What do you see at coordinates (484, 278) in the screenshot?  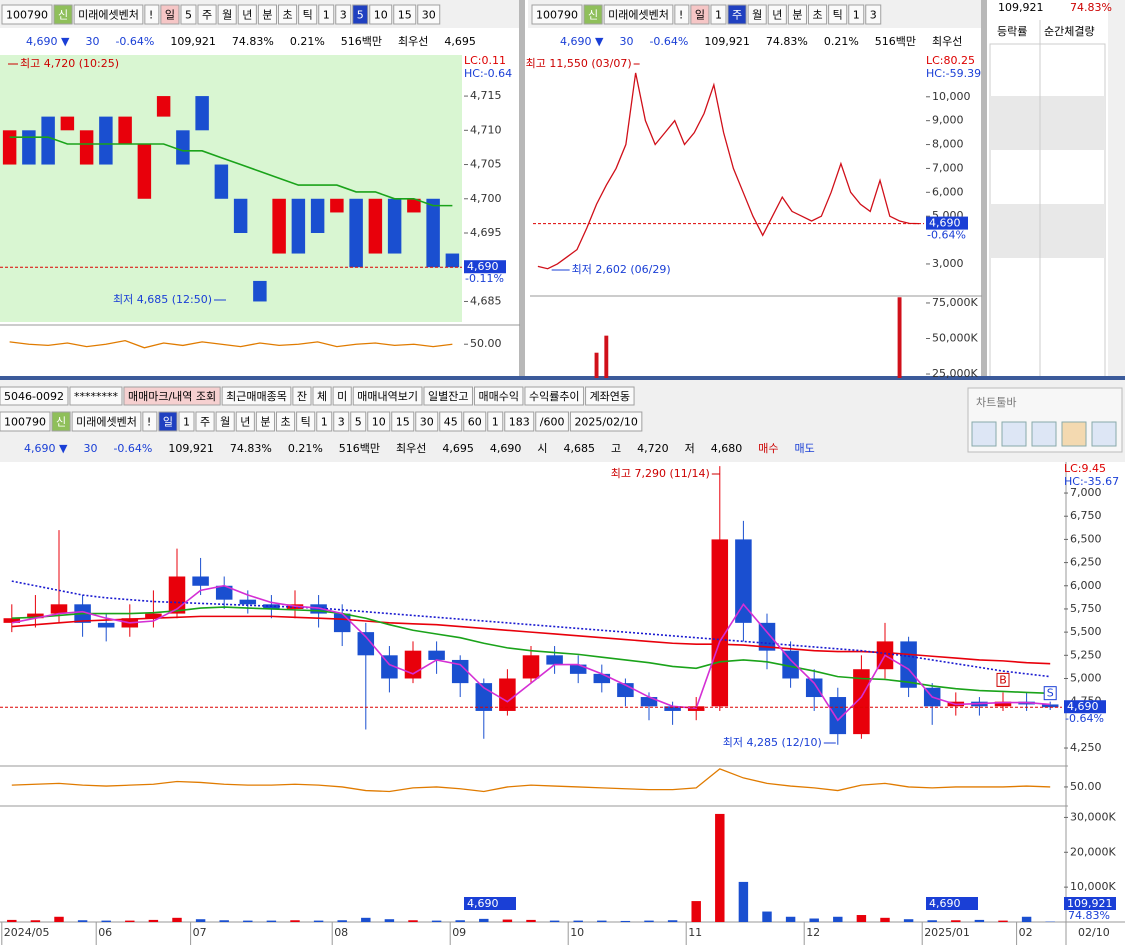 I see `change-label: -0.11%` at bounding box center [484, 278].